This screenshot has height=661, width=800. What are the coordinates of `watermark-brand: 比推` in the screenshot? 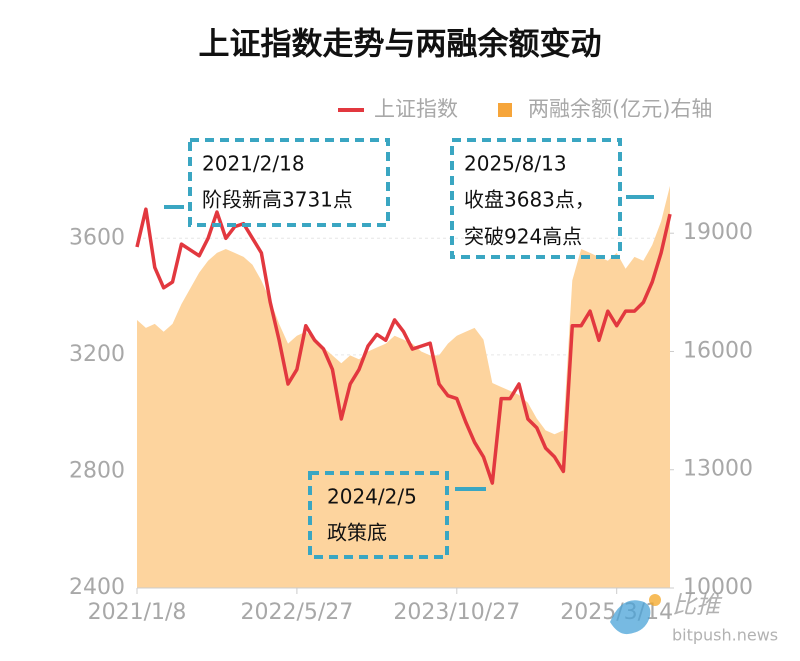 It's located at (697, 605).